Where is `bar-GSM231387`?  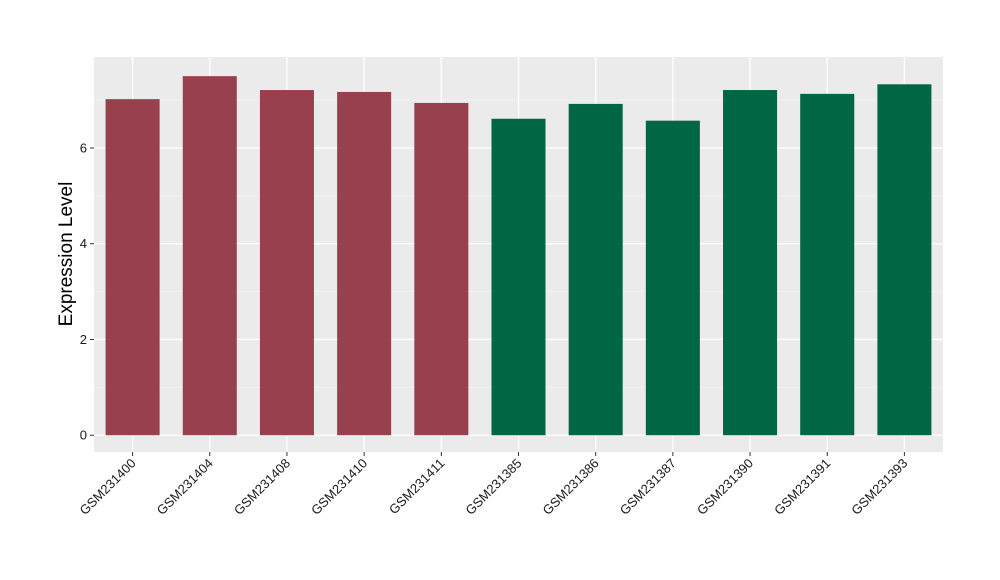
bar-GSM231387 is located at coordinates (672, 278).